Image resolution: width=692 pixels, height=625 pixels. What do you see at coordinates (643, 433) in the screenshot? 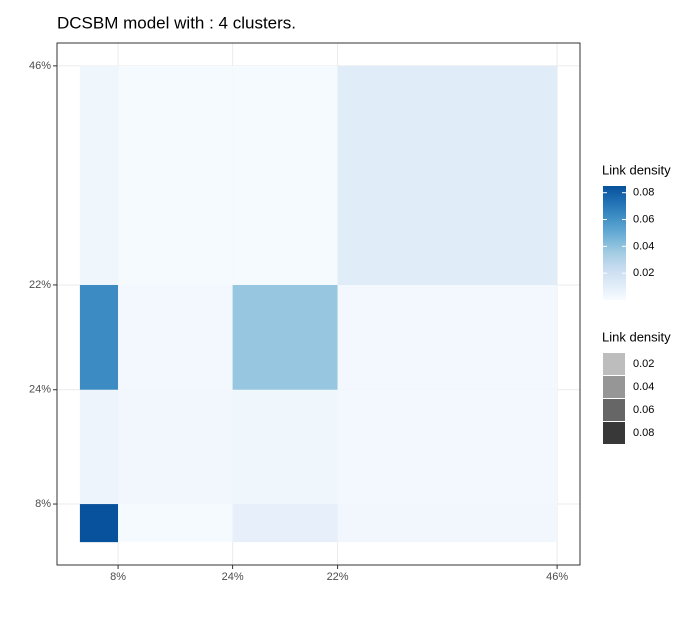
I see `legend-label: 0.08` at bounding box center [643, 433].